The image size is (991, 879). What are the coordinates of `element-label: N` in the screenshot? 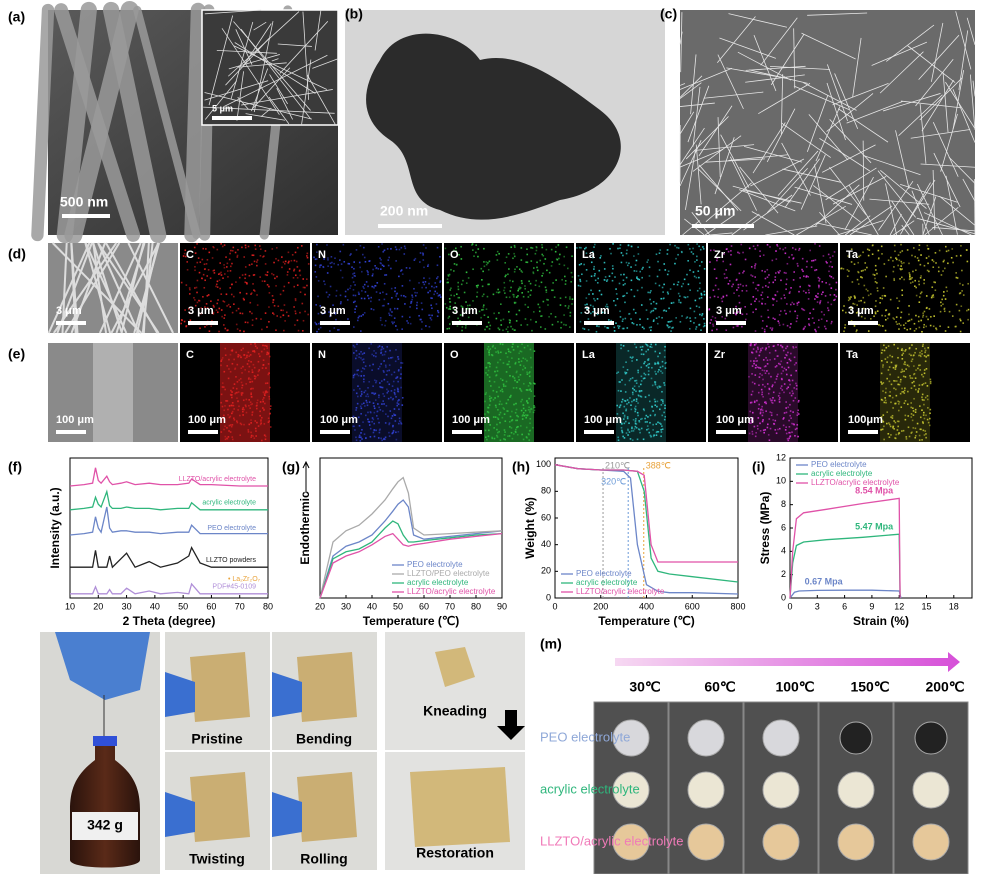 It's located at (322, 255).